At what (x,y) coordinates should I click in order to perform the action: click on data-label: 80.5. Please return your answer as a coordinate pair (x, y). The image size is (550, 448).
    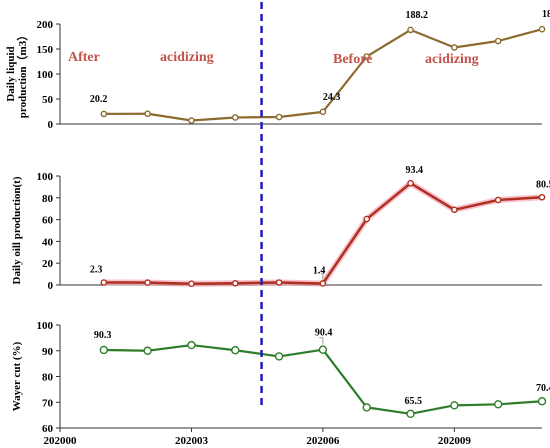
    Looking at the image, I should click on (543, 184).